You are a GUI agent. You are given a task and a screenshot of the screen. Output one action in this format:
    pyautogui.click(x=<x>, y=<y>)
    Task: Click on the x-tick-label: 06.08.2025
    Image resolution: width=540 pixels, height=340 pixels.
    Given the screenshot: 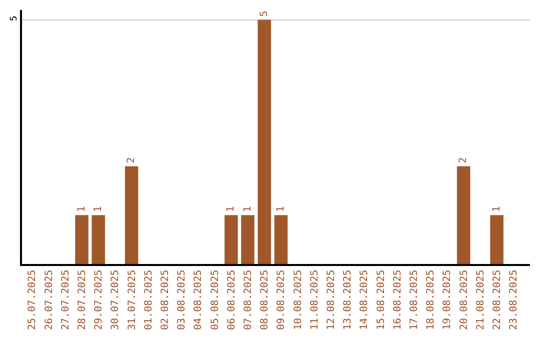 What is the action you would take?
    pyautogui.click(x=232, y=300)
    